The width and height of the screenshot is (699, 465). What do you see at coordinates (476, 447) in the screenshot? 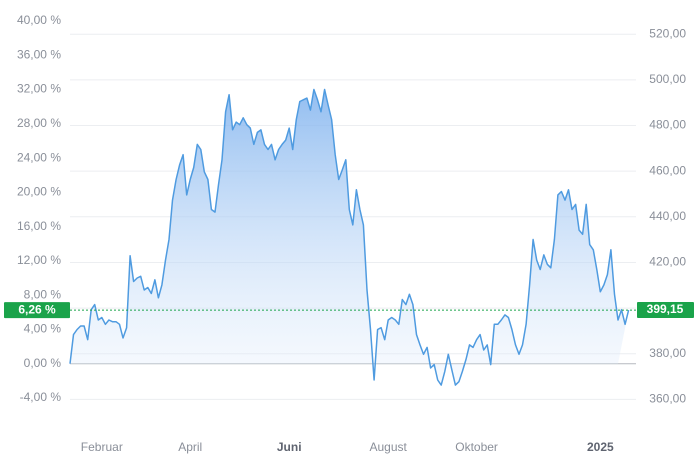
I see `x-tick-label: Oktober` at bounding box center [476, 447].